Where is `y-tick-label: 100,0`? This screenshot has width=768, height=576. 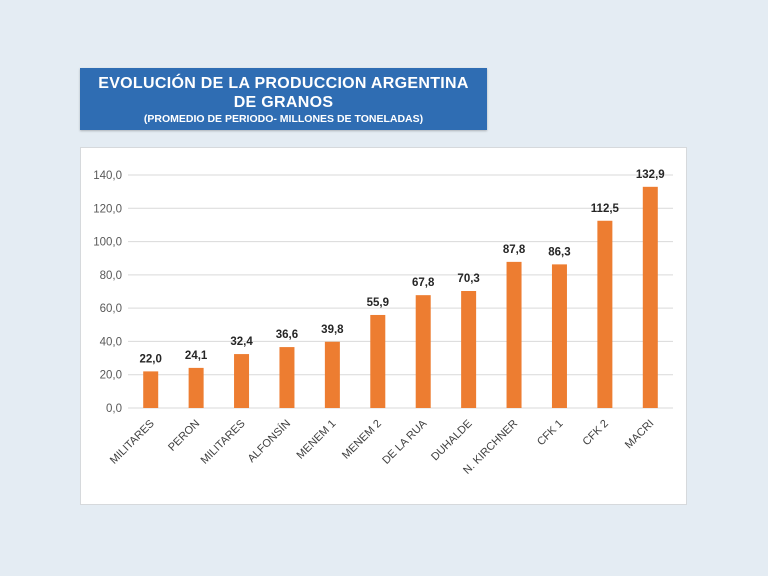
y-tick-label: 100,0 is located at coordinates (107, 243).